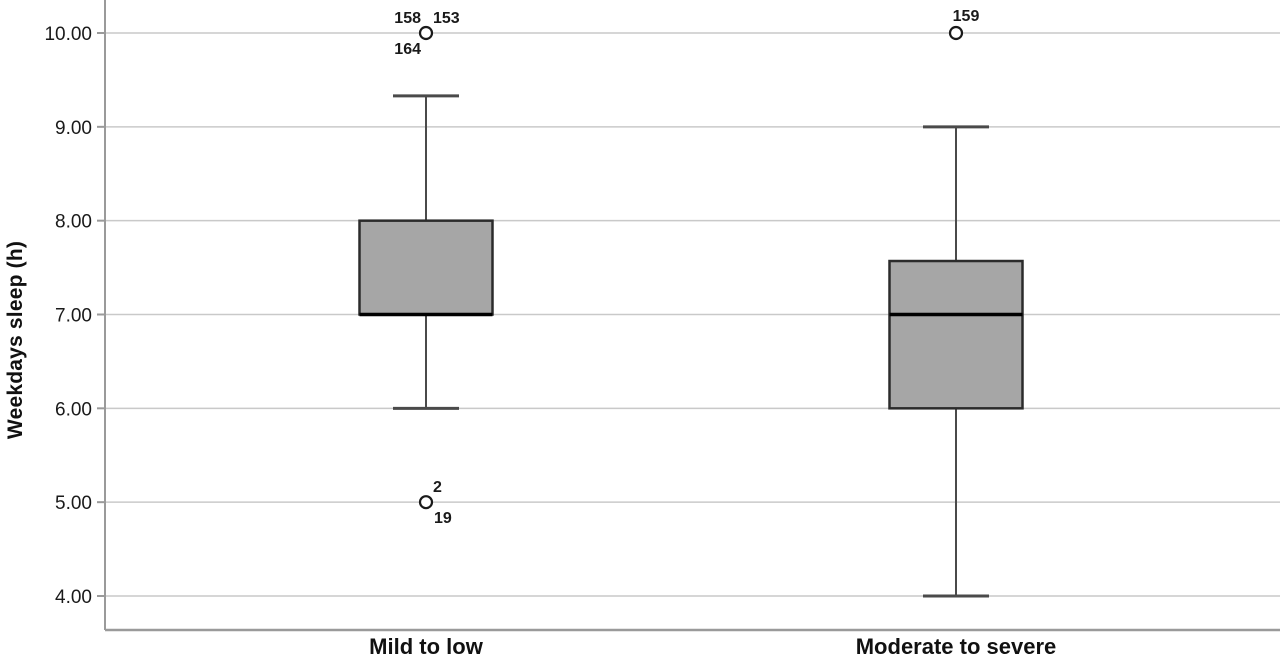  I want to click on category-label-moderate-to-severe: Moderate to severe, so click(956, 646).